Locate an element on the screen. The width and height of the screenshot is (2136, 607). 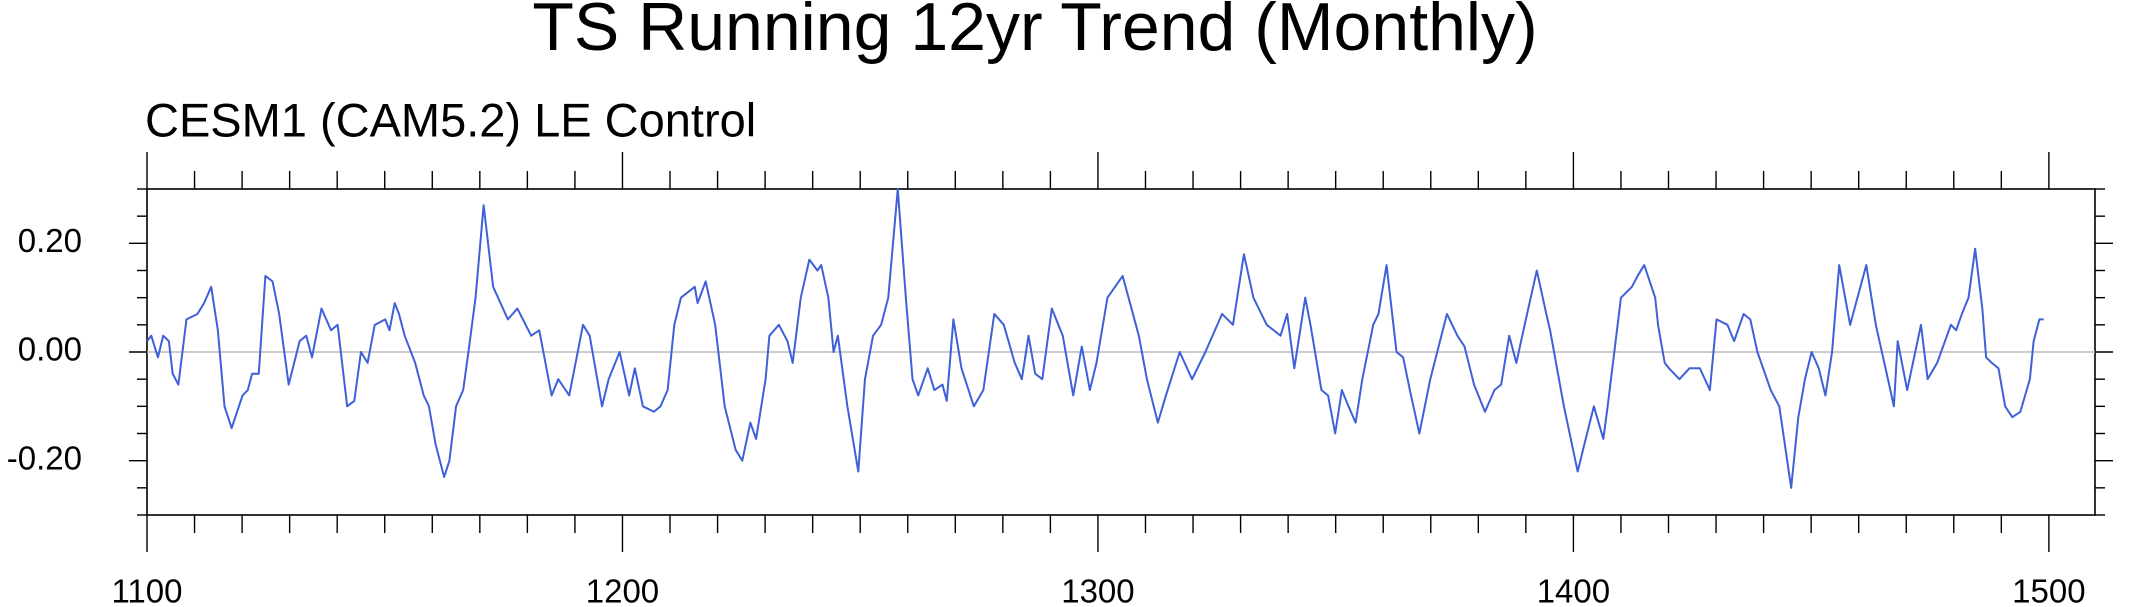
y-tick-label: 0.20 is located at coordinates (50, 240).